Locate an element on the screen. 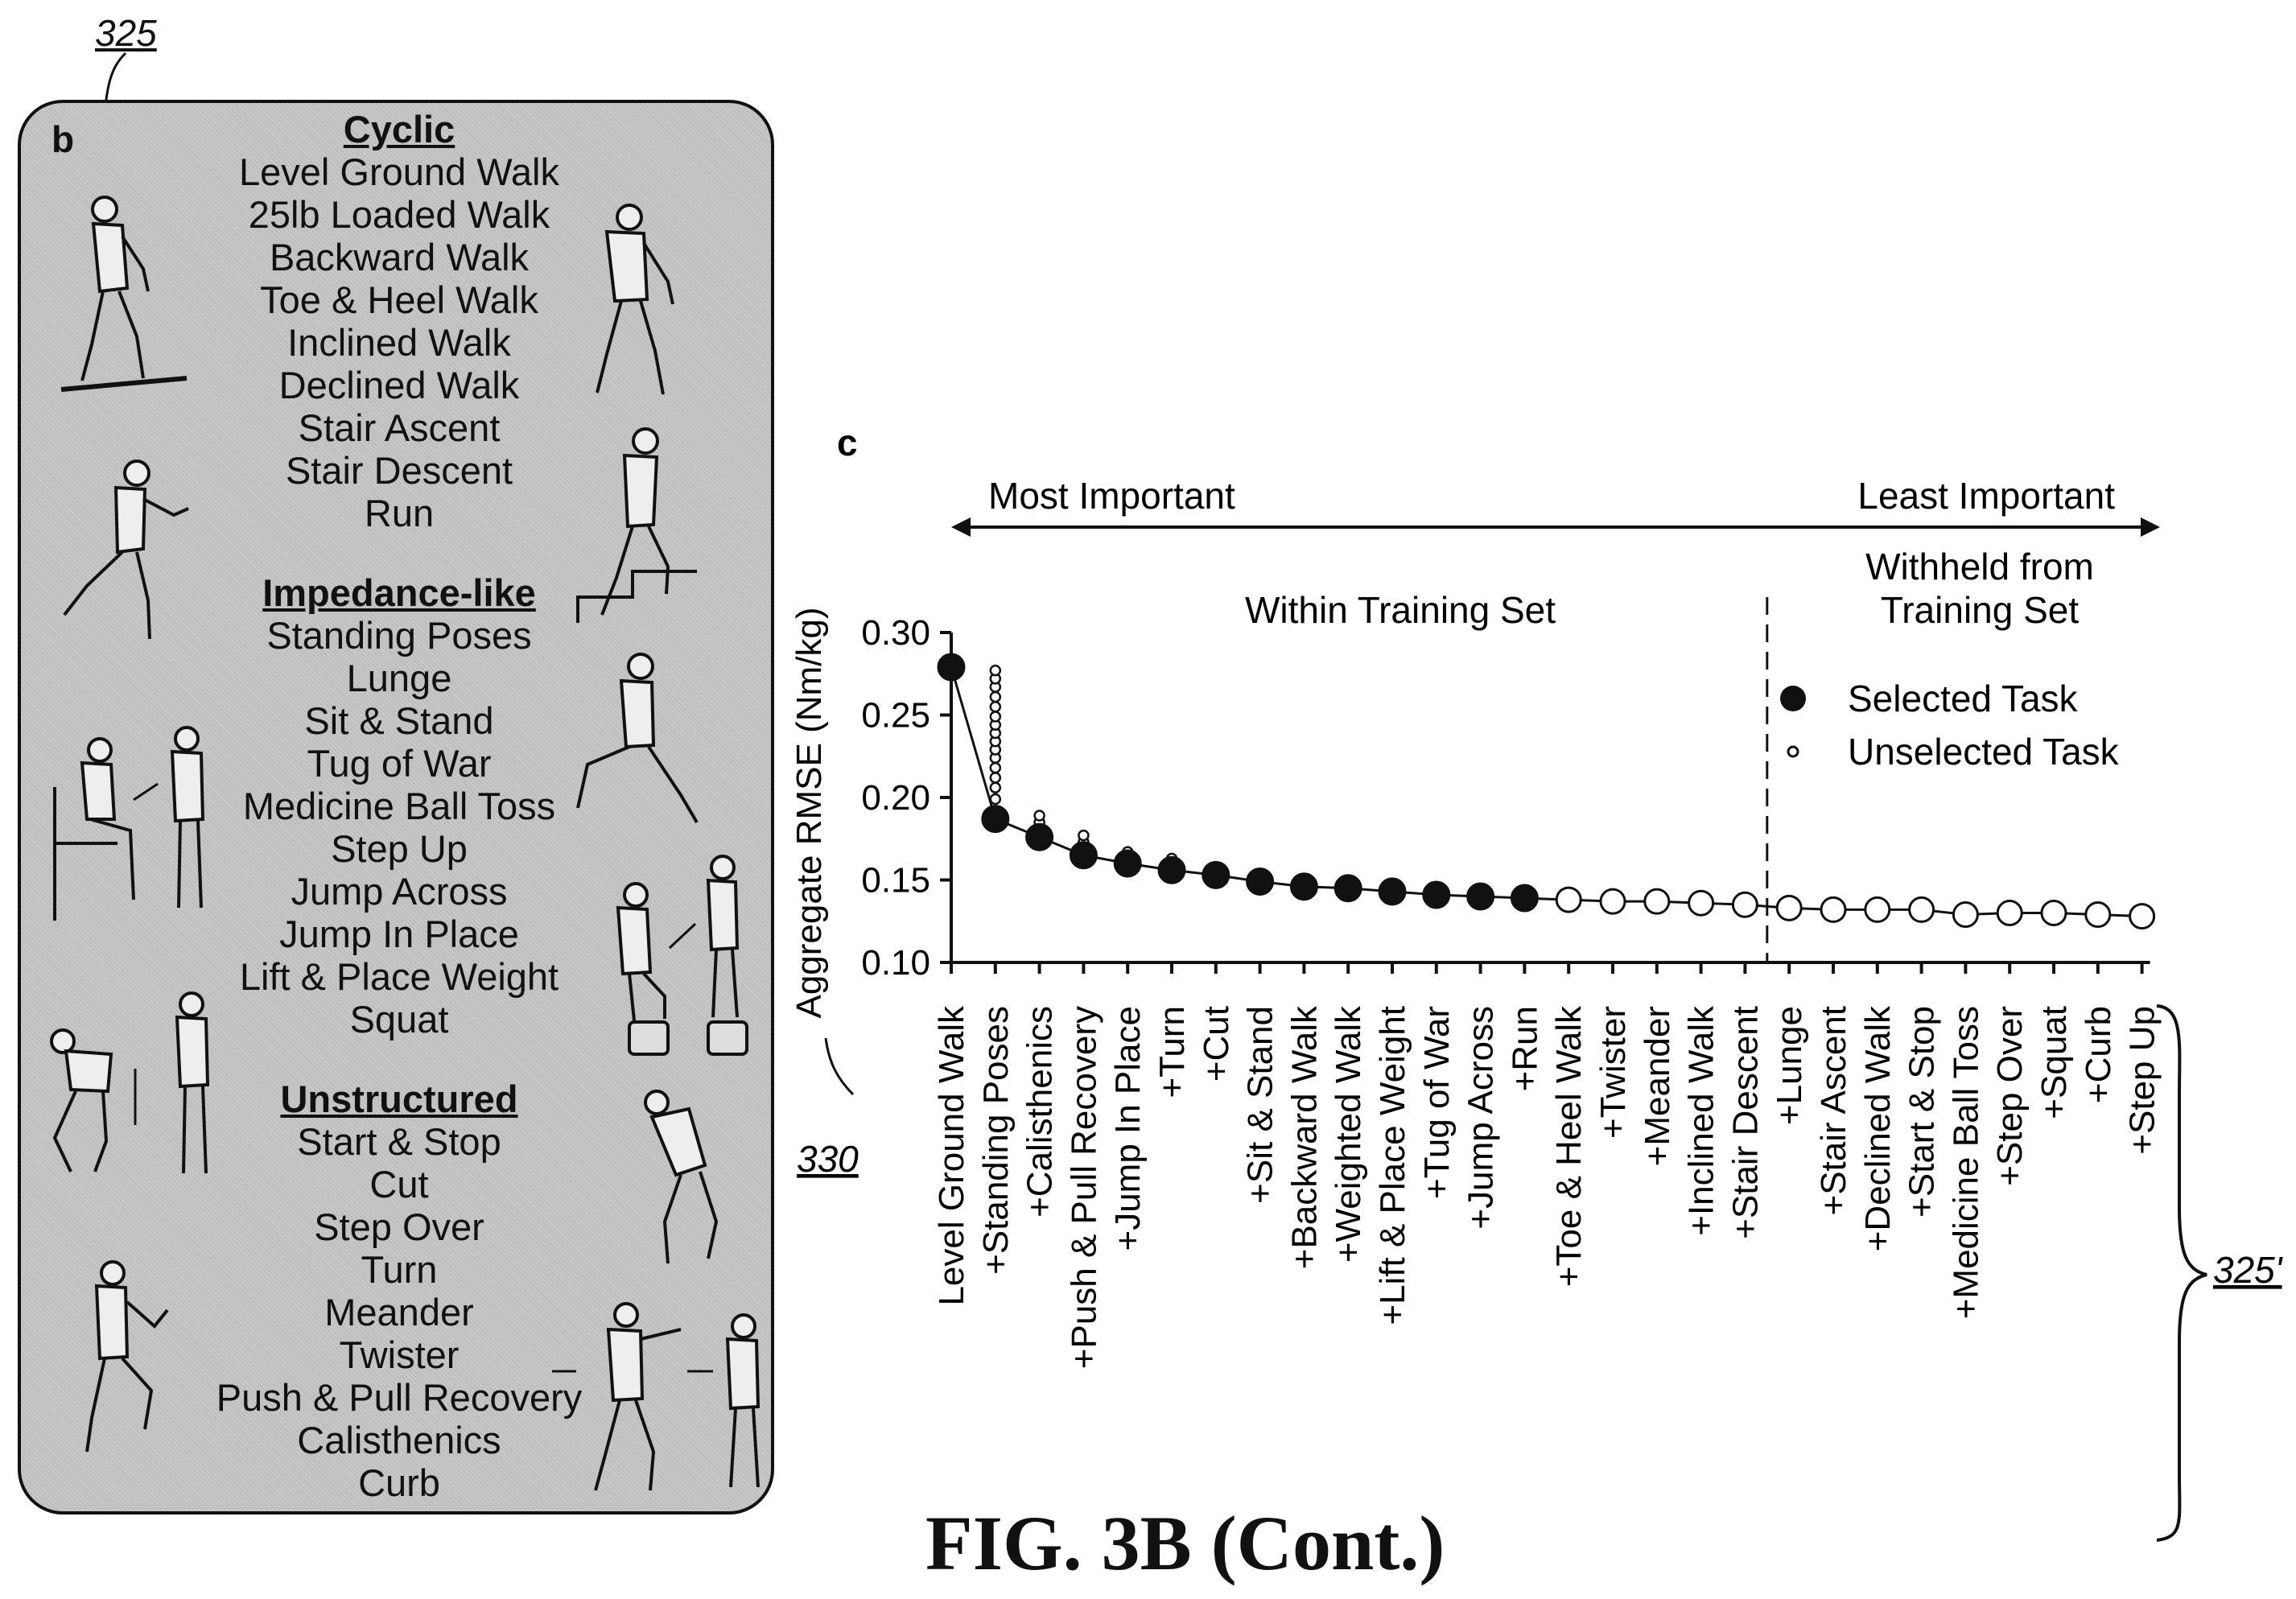 This screenshot has height=1599, width=2296. x-tick-label: Level Ground Walk is located at coordinates (951, 1155).